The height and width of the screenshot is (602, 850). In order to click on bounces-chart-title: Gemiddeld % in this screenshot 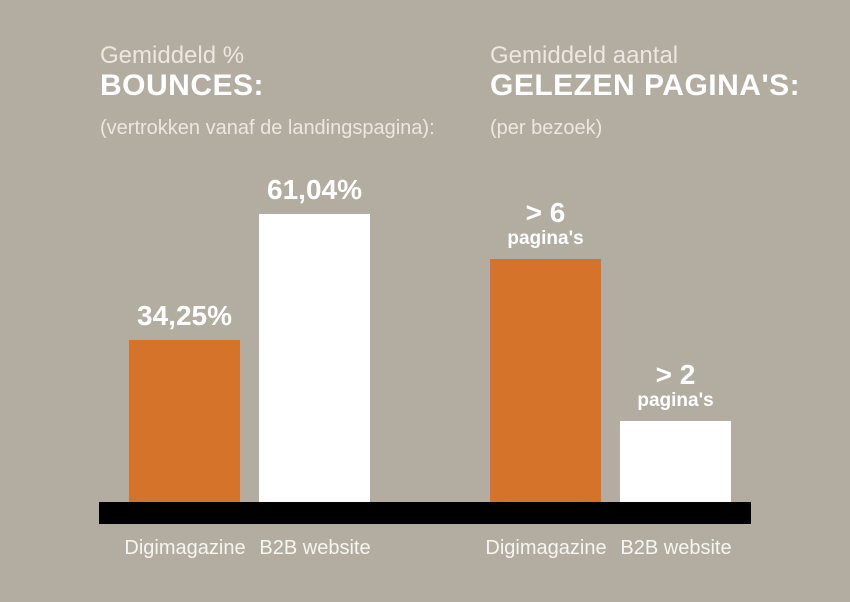, I will do `click(172, 55)`.